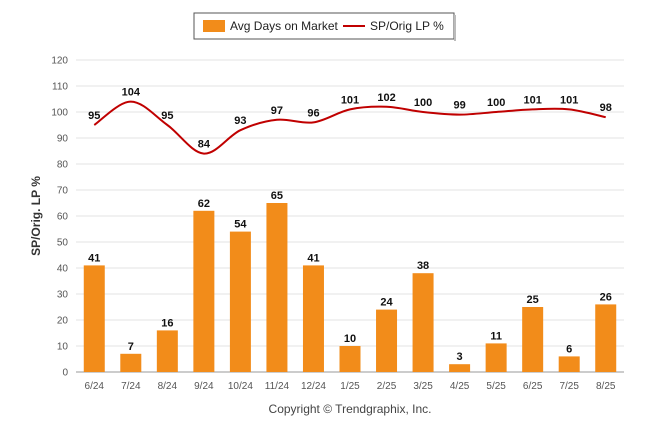 This screenshot has height=434, width=646. I want to click on legend-box-shadow, so click(455, 28).